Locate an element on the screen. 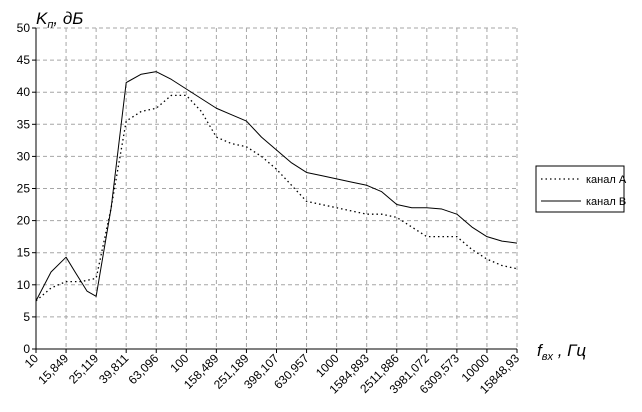  y-axis-title-sub: п is located at coordinates (50, 25).